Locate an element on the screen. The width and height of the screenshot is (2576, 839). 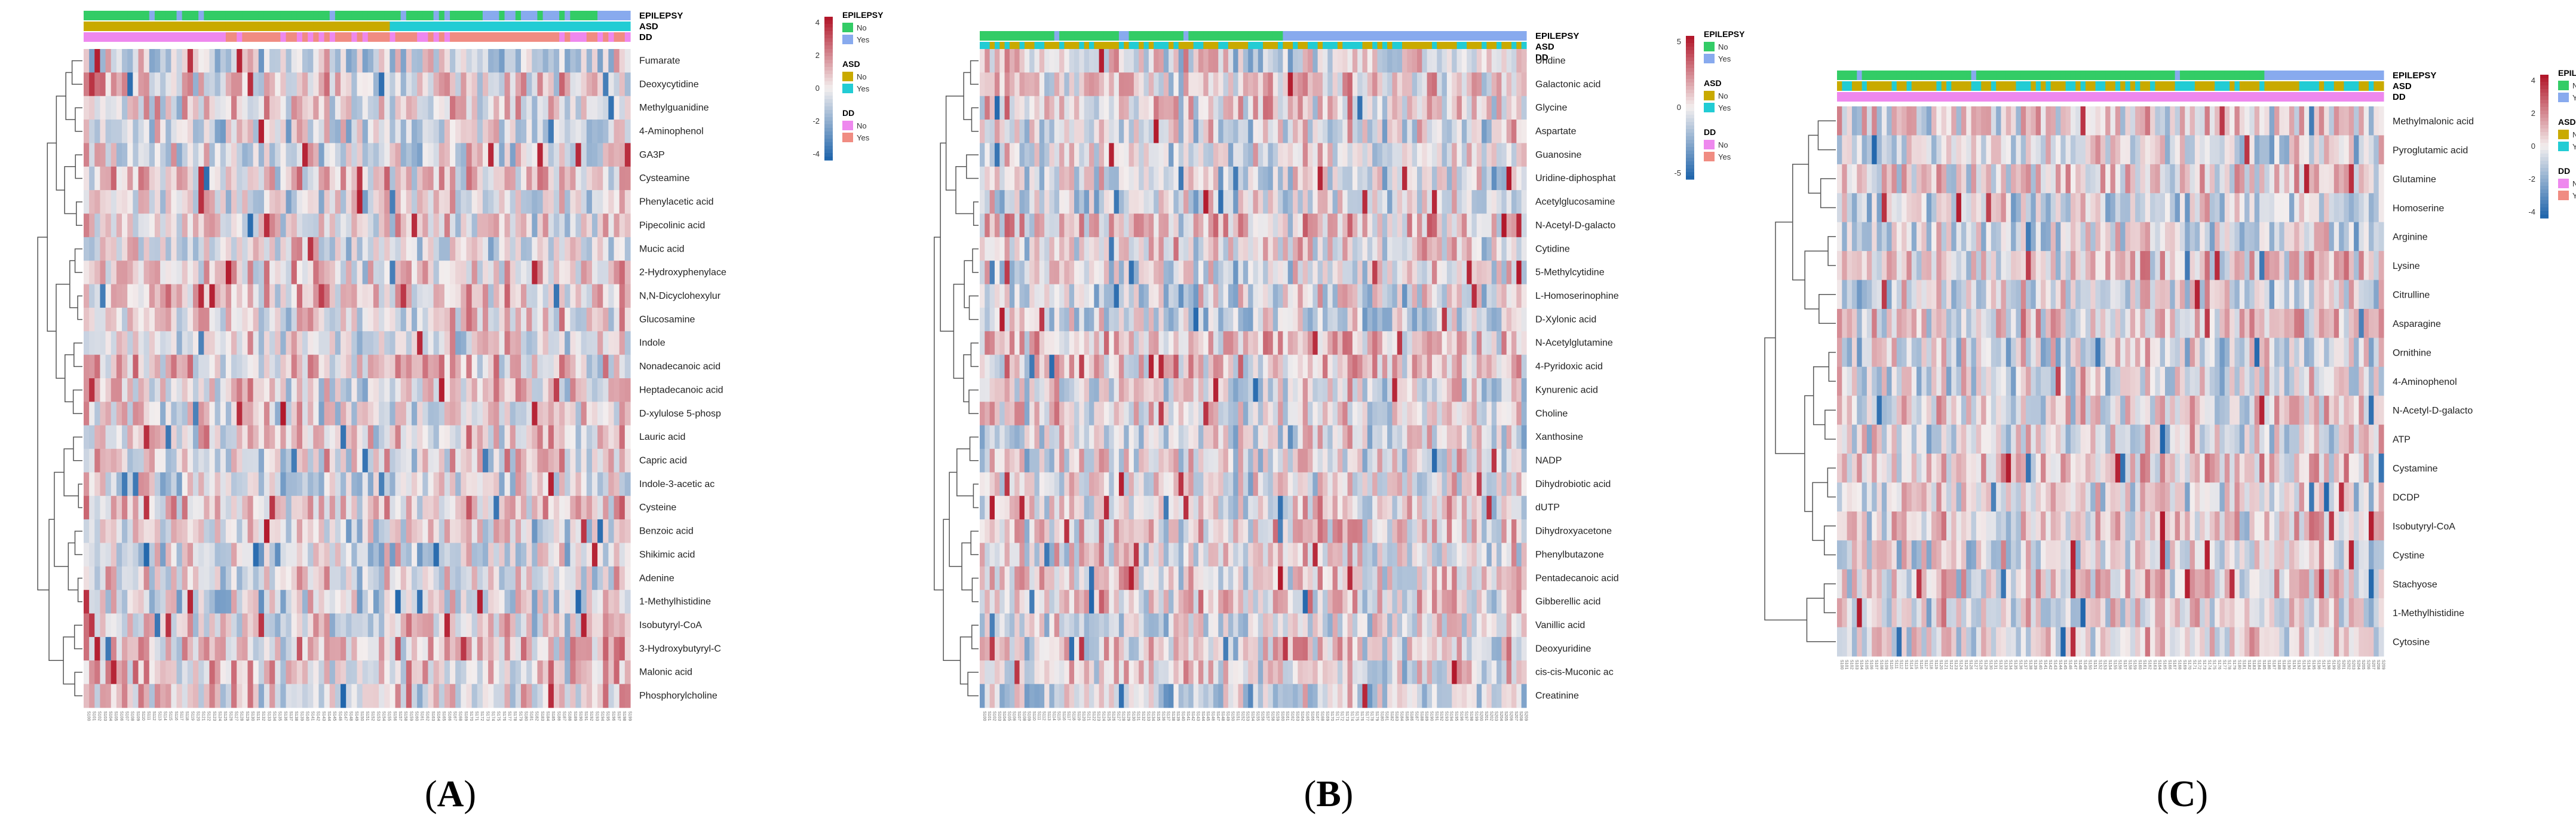
column-label: S121 is located at coordinates (203, 716).